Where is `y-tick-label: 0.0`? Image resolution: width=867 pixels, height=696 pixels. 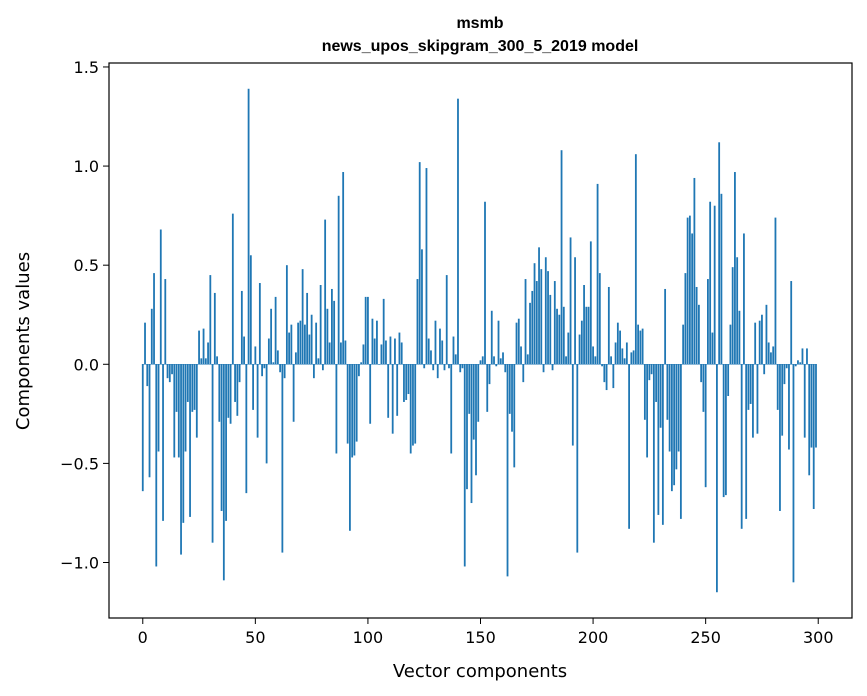
y-tick-label: 0.0 is located at coordinates (86, 364).